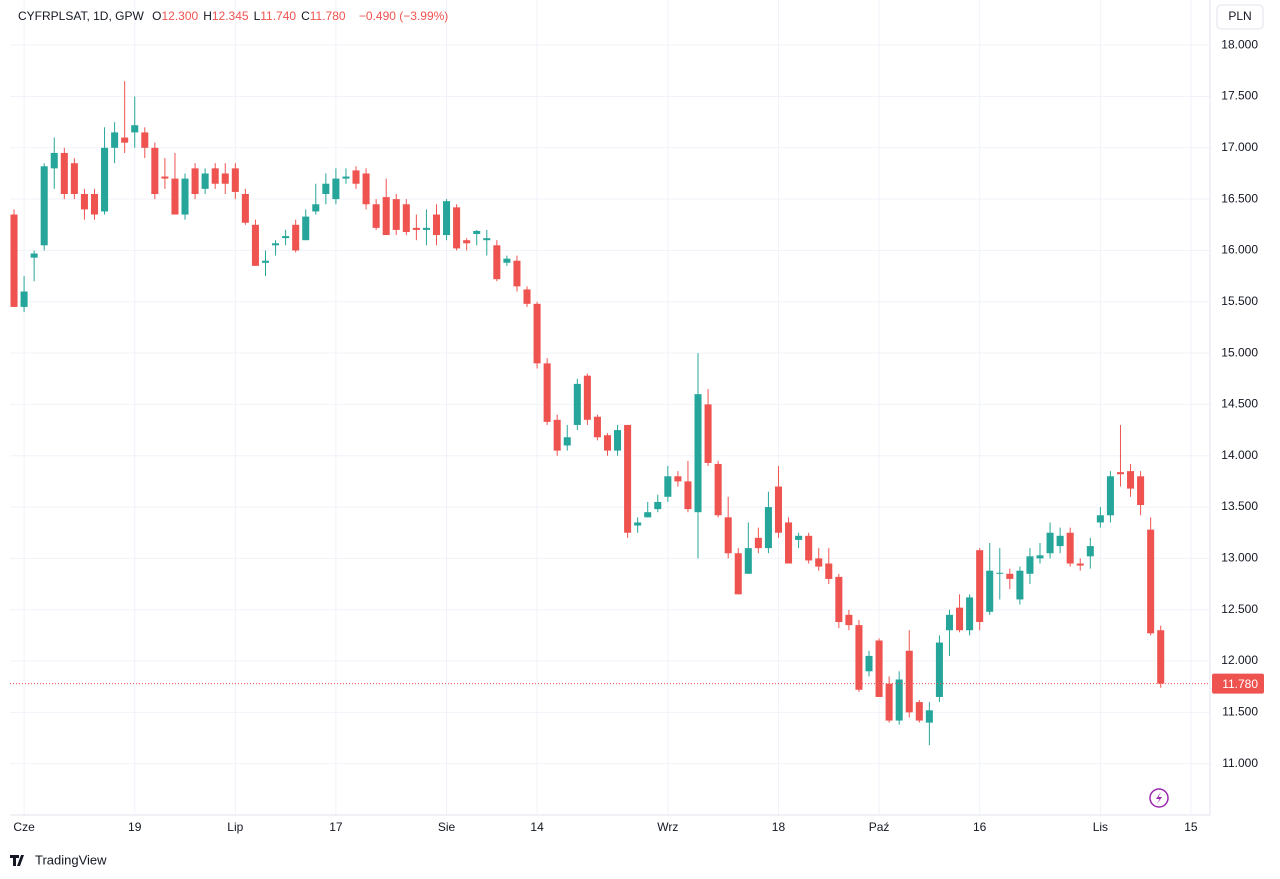 The width and height of the screenshot is (1280, 879). Describe the element at coordinates (447, 827) in the screenshot. I see `x-tick-label: Sie` at that location.